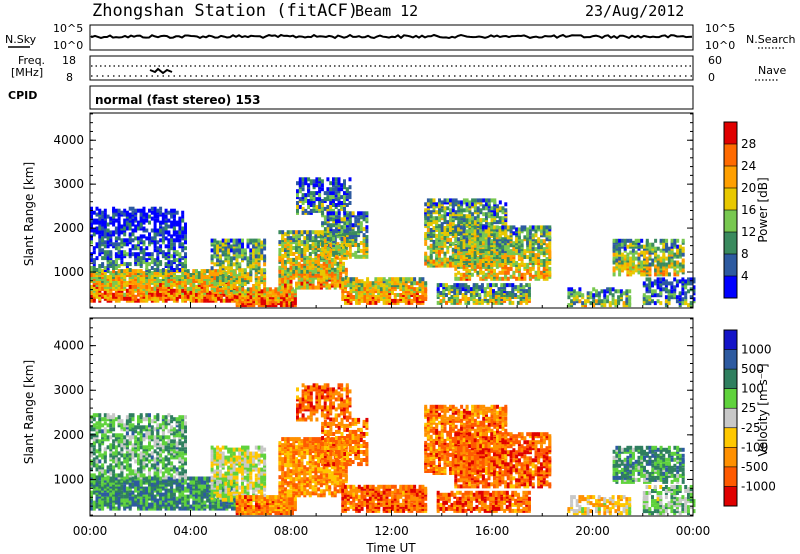 Image resolution: width=800 pixels, height=554 pixels. I want to click on colorbar-swatch, so click(730, 221).